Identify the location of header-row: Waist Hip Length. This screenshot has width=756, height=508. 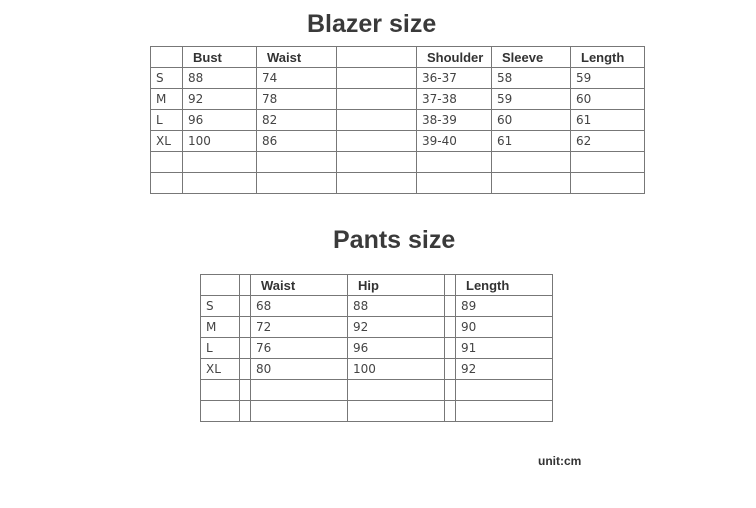
(376, 285).